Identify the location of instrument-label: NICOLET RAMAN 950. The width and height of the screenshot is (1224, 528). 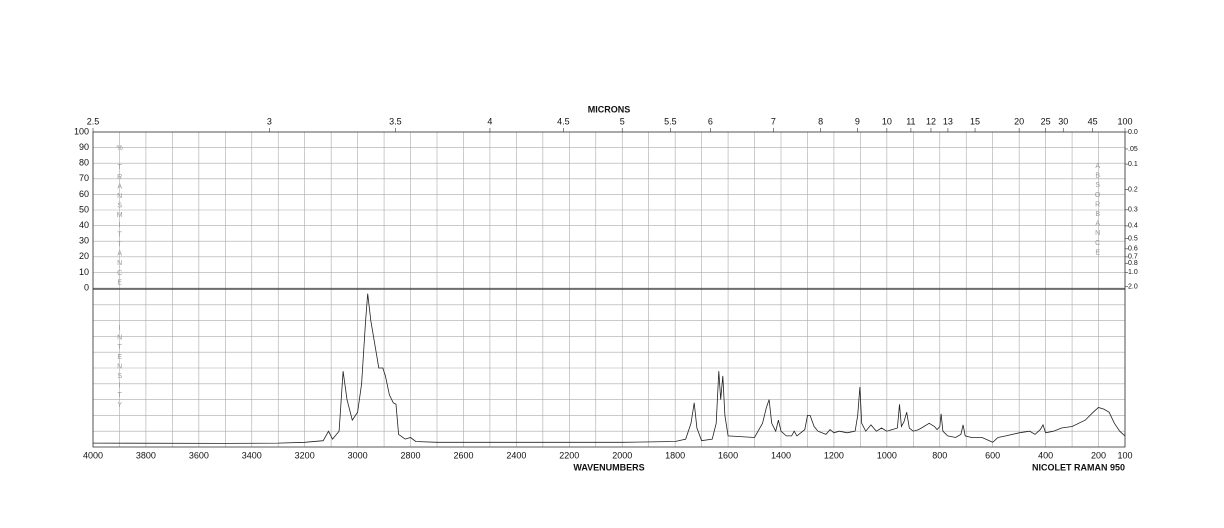
(1078, 467).